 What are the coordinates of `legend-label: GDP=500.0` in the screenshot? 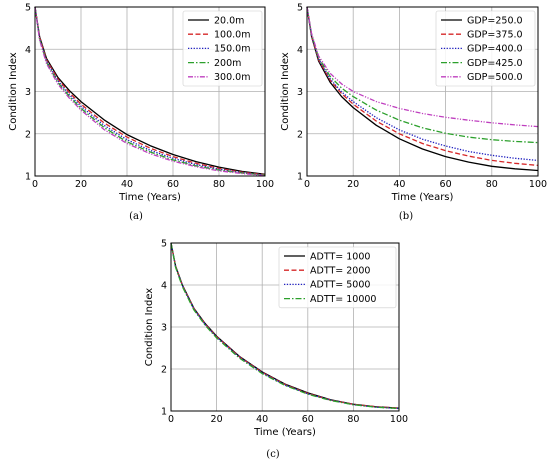 It's located at (495, 77).